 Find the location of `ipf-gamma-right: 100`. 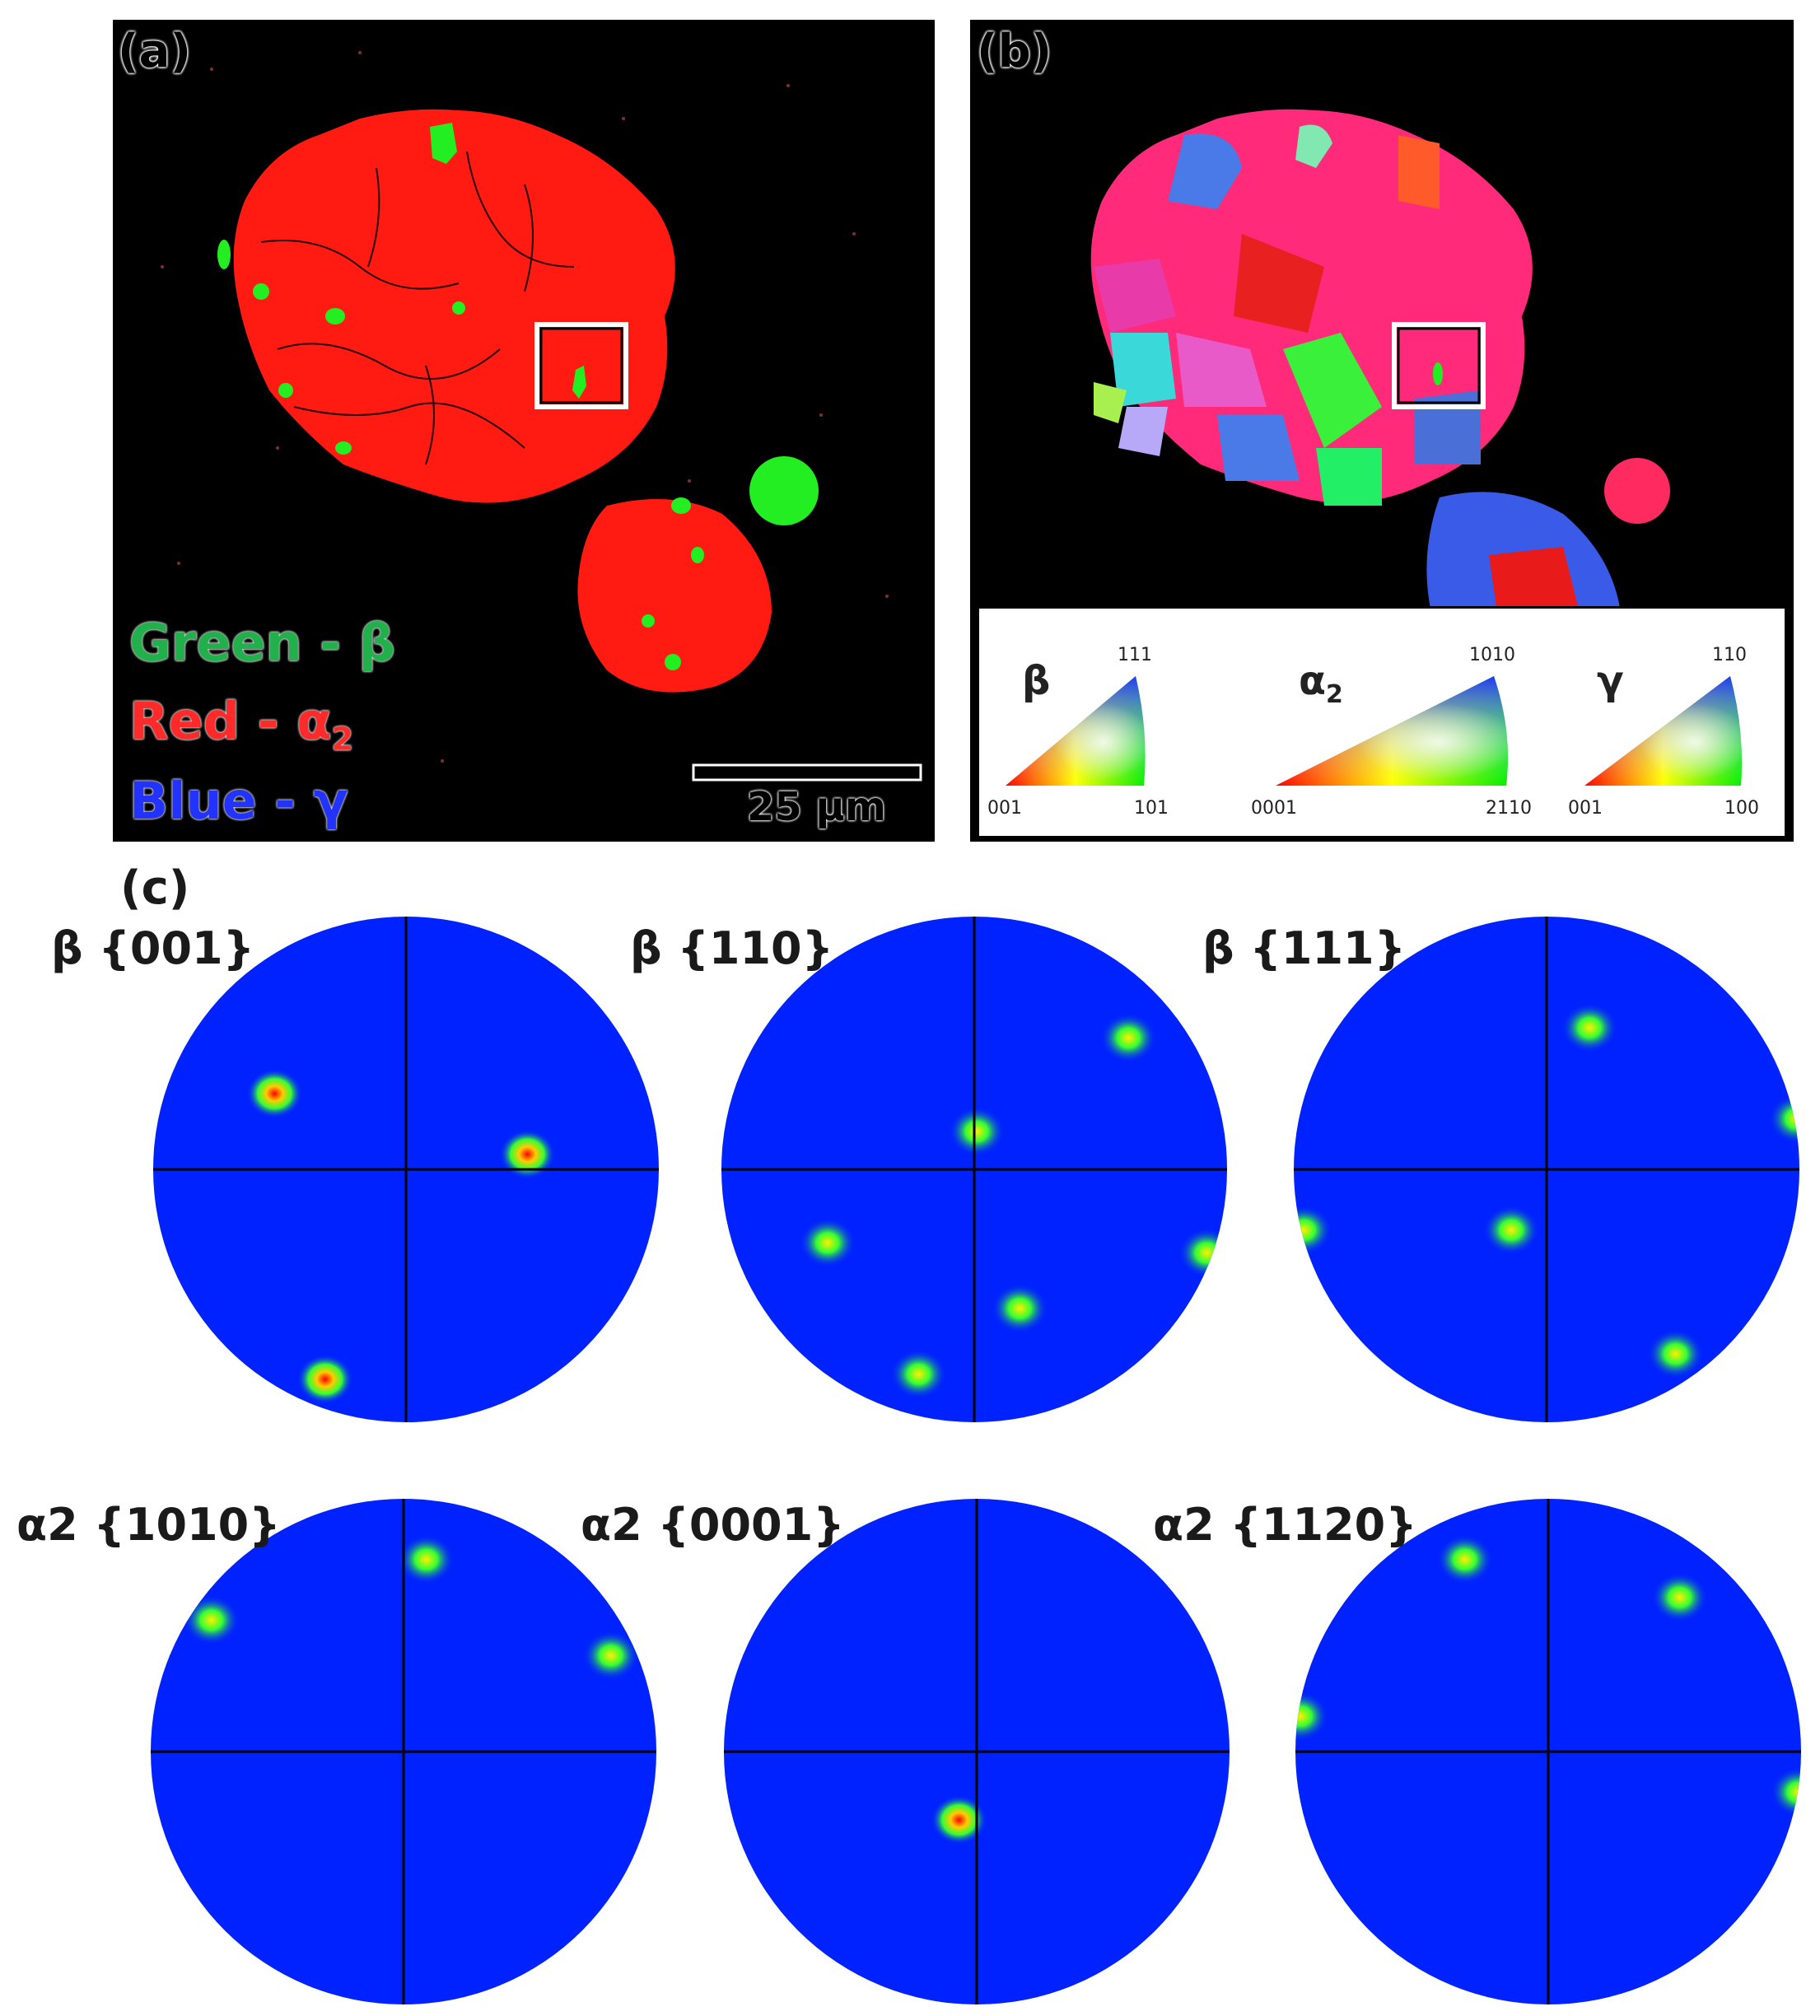

ipf-gamma-right: 100 is located at coordinates (1741, 808).